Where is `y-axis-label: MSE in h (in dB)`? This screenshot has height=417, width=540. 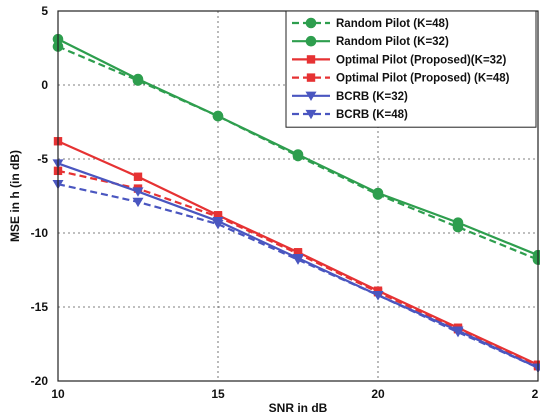
y-axis-label: MSE in h (in dB) is located at coordinates (15, 196).